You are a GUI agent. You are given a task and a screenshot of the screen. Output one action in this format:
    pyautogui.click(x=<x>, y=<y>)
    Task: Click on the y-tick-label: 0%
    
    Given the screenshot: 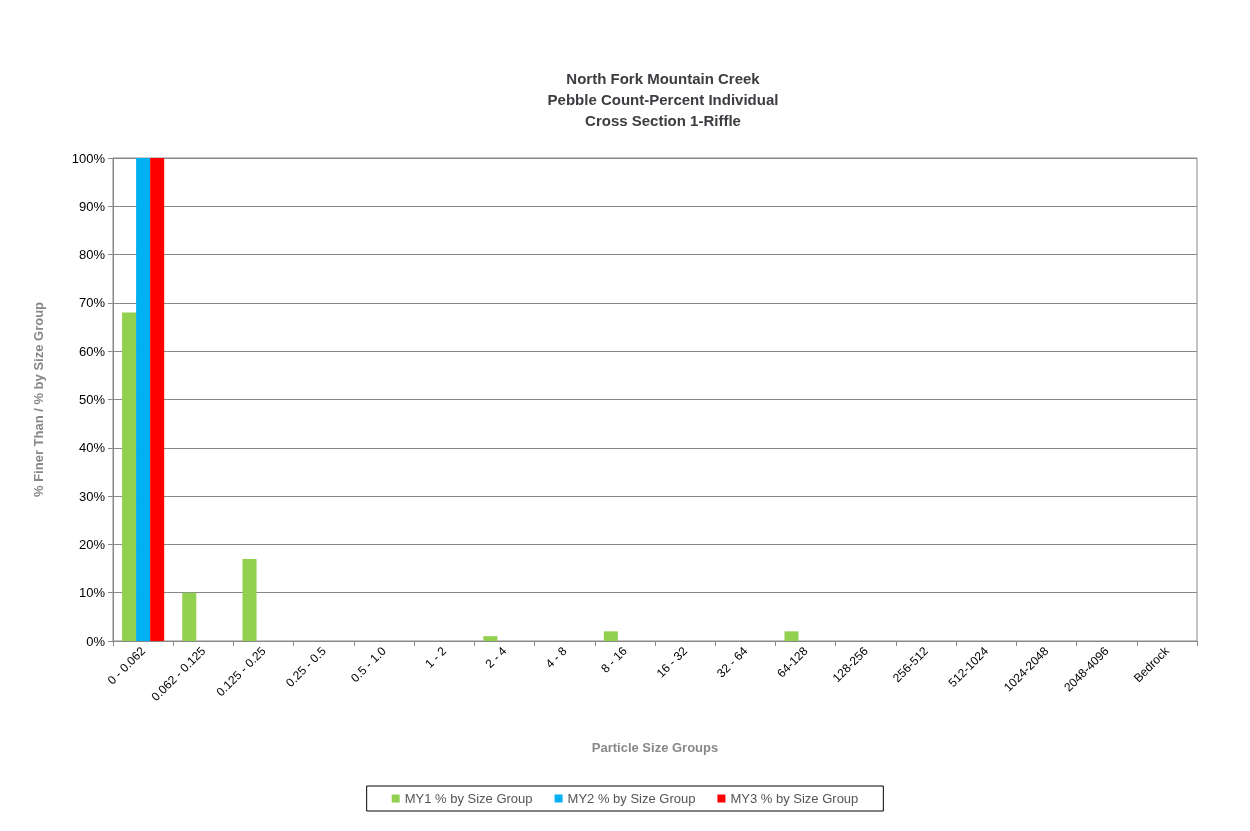 What is the action you would take?
    pyautogui.click(x=96, y=641)
    